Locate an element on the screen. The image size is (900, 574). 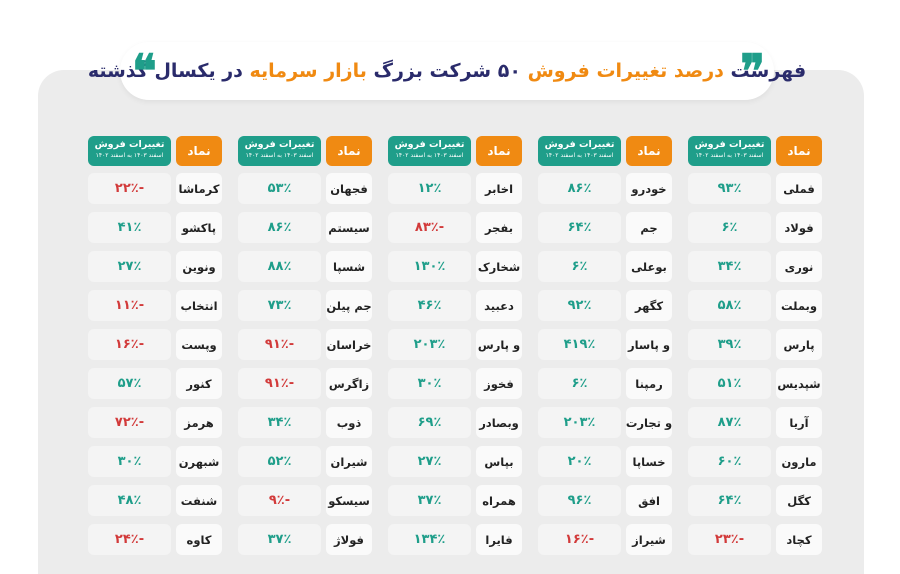
table-row: ذوب ۳۴٪ is located at coordinates (305, 422).